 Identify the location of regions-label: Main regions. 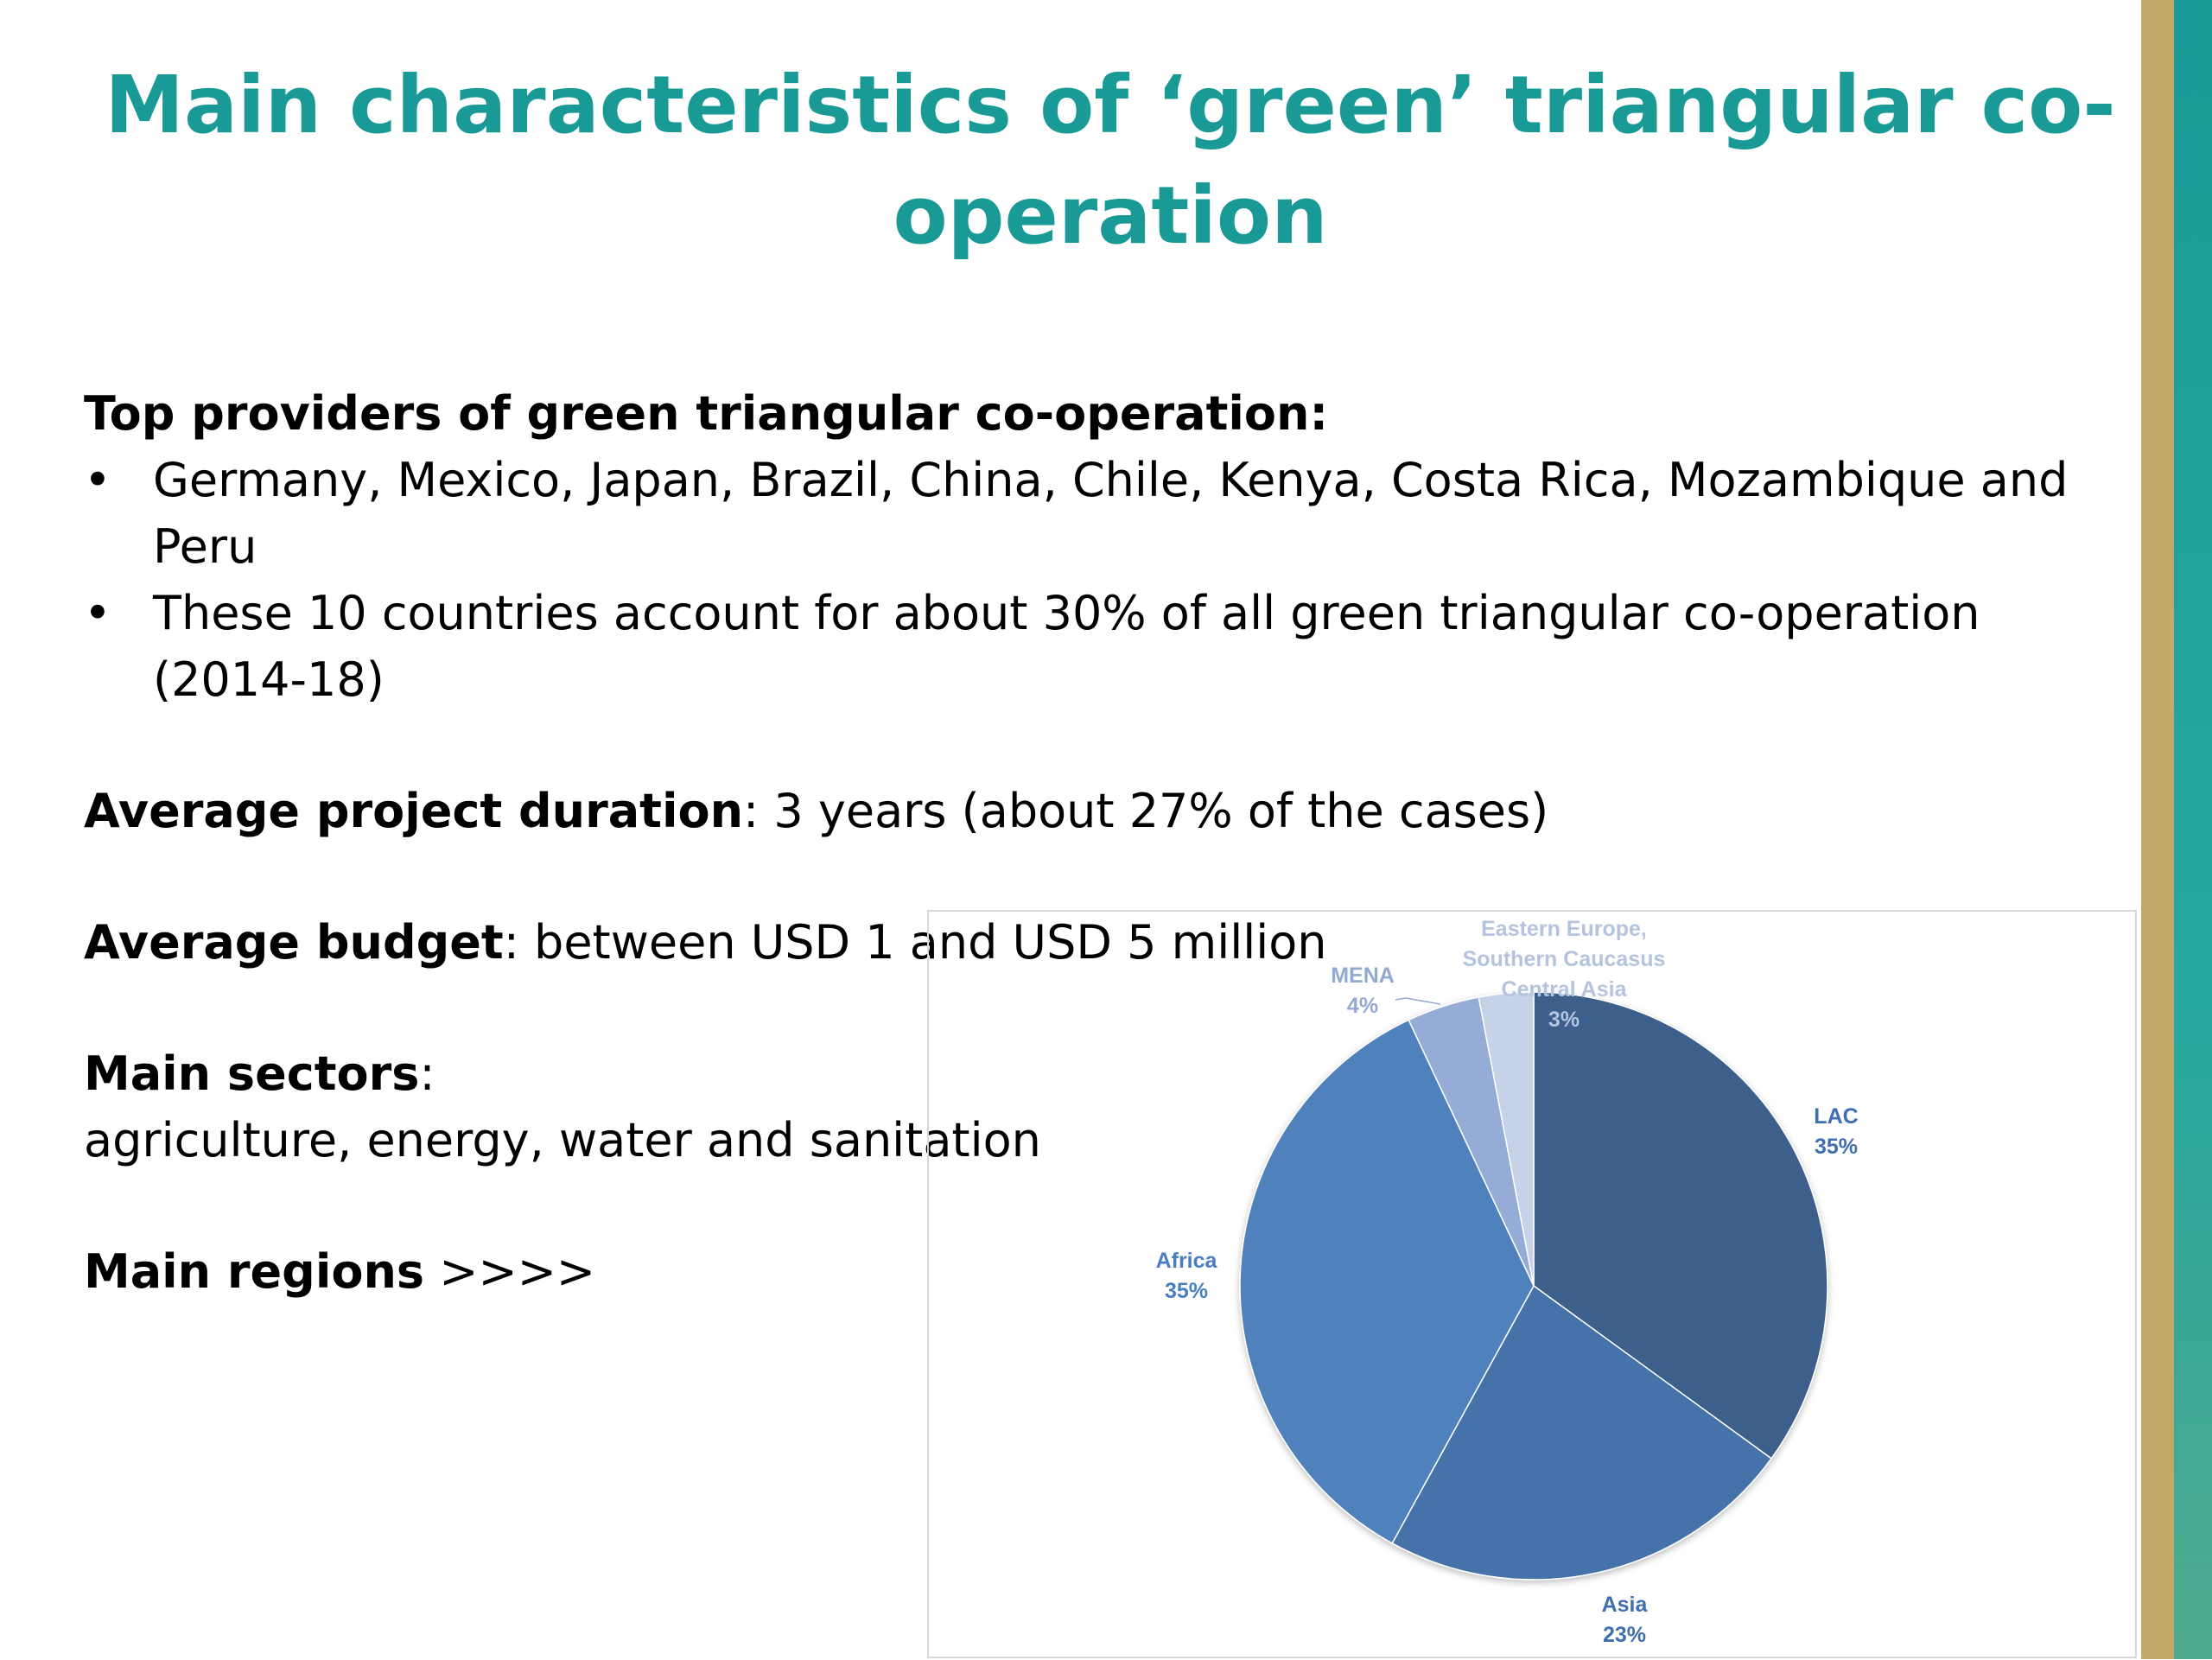
(254, 1271).